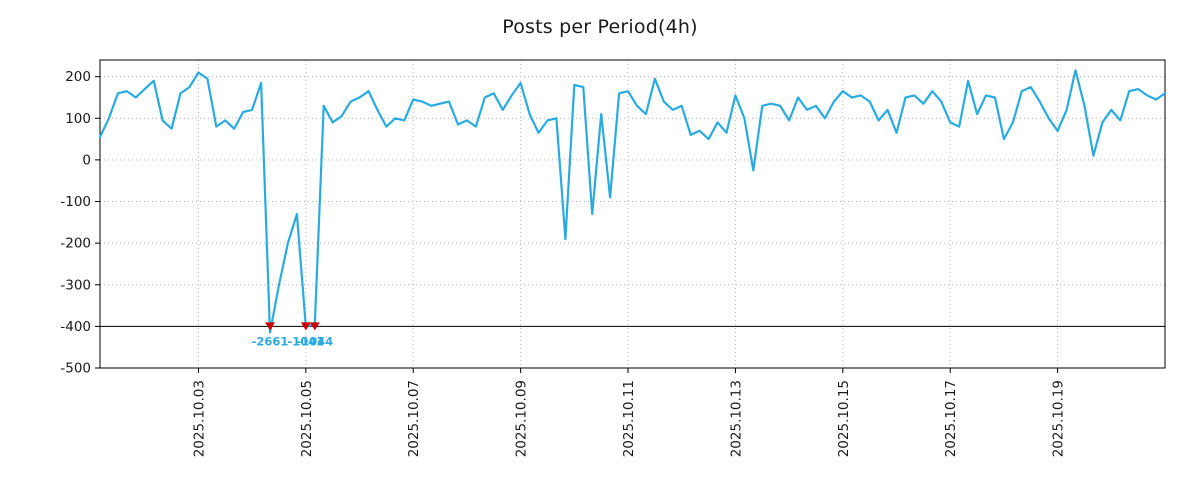 This screenshot has height=500, width=1200. What do you see at coordinates (86, 160) in the screenshot?
I see `y-tick-label: 0` at bounding box center [86, 160].